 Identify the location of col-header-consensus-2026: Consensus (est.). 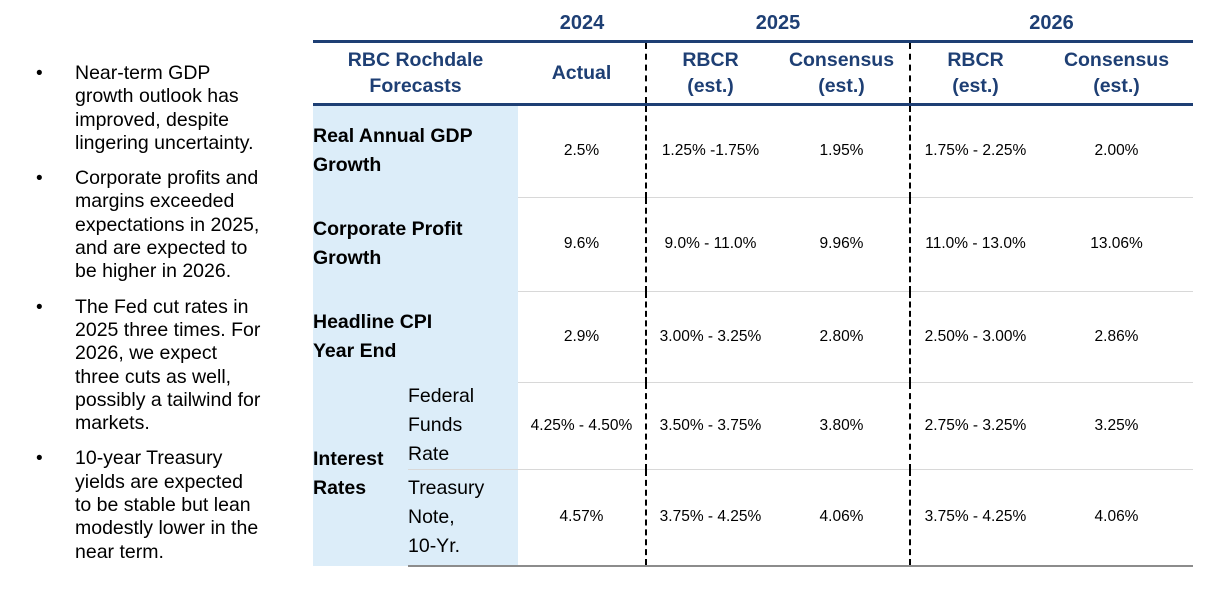
(1116, 73).